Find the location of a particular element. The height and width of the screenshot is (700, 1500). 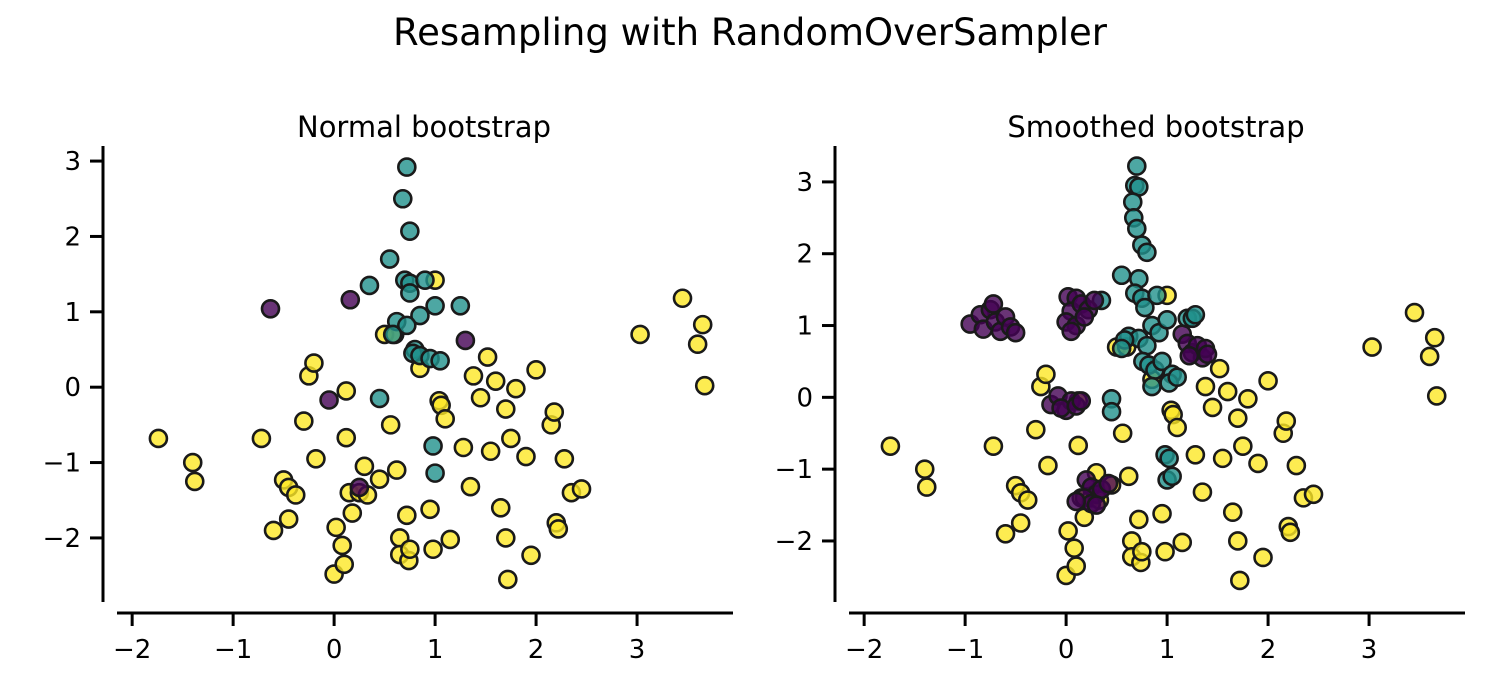

y-tick-label: 3 is located at coordinates (804, 183).